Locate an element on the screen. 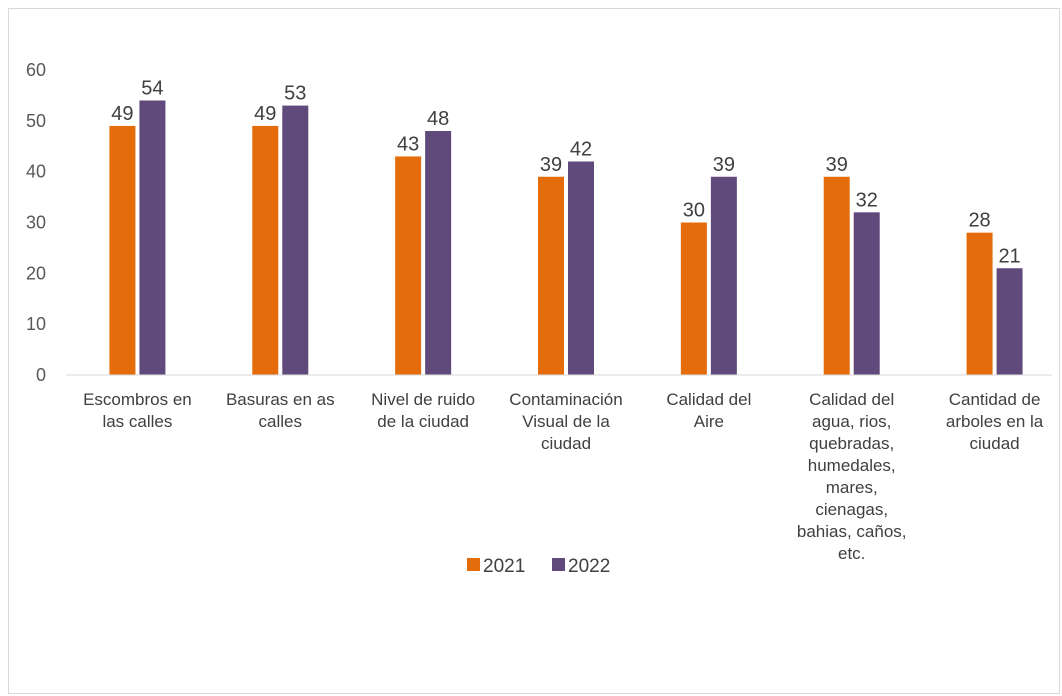 The height and width of the screenshot is (696, 1062). y-tick-label: 40 is located at coordinates (36, 172).